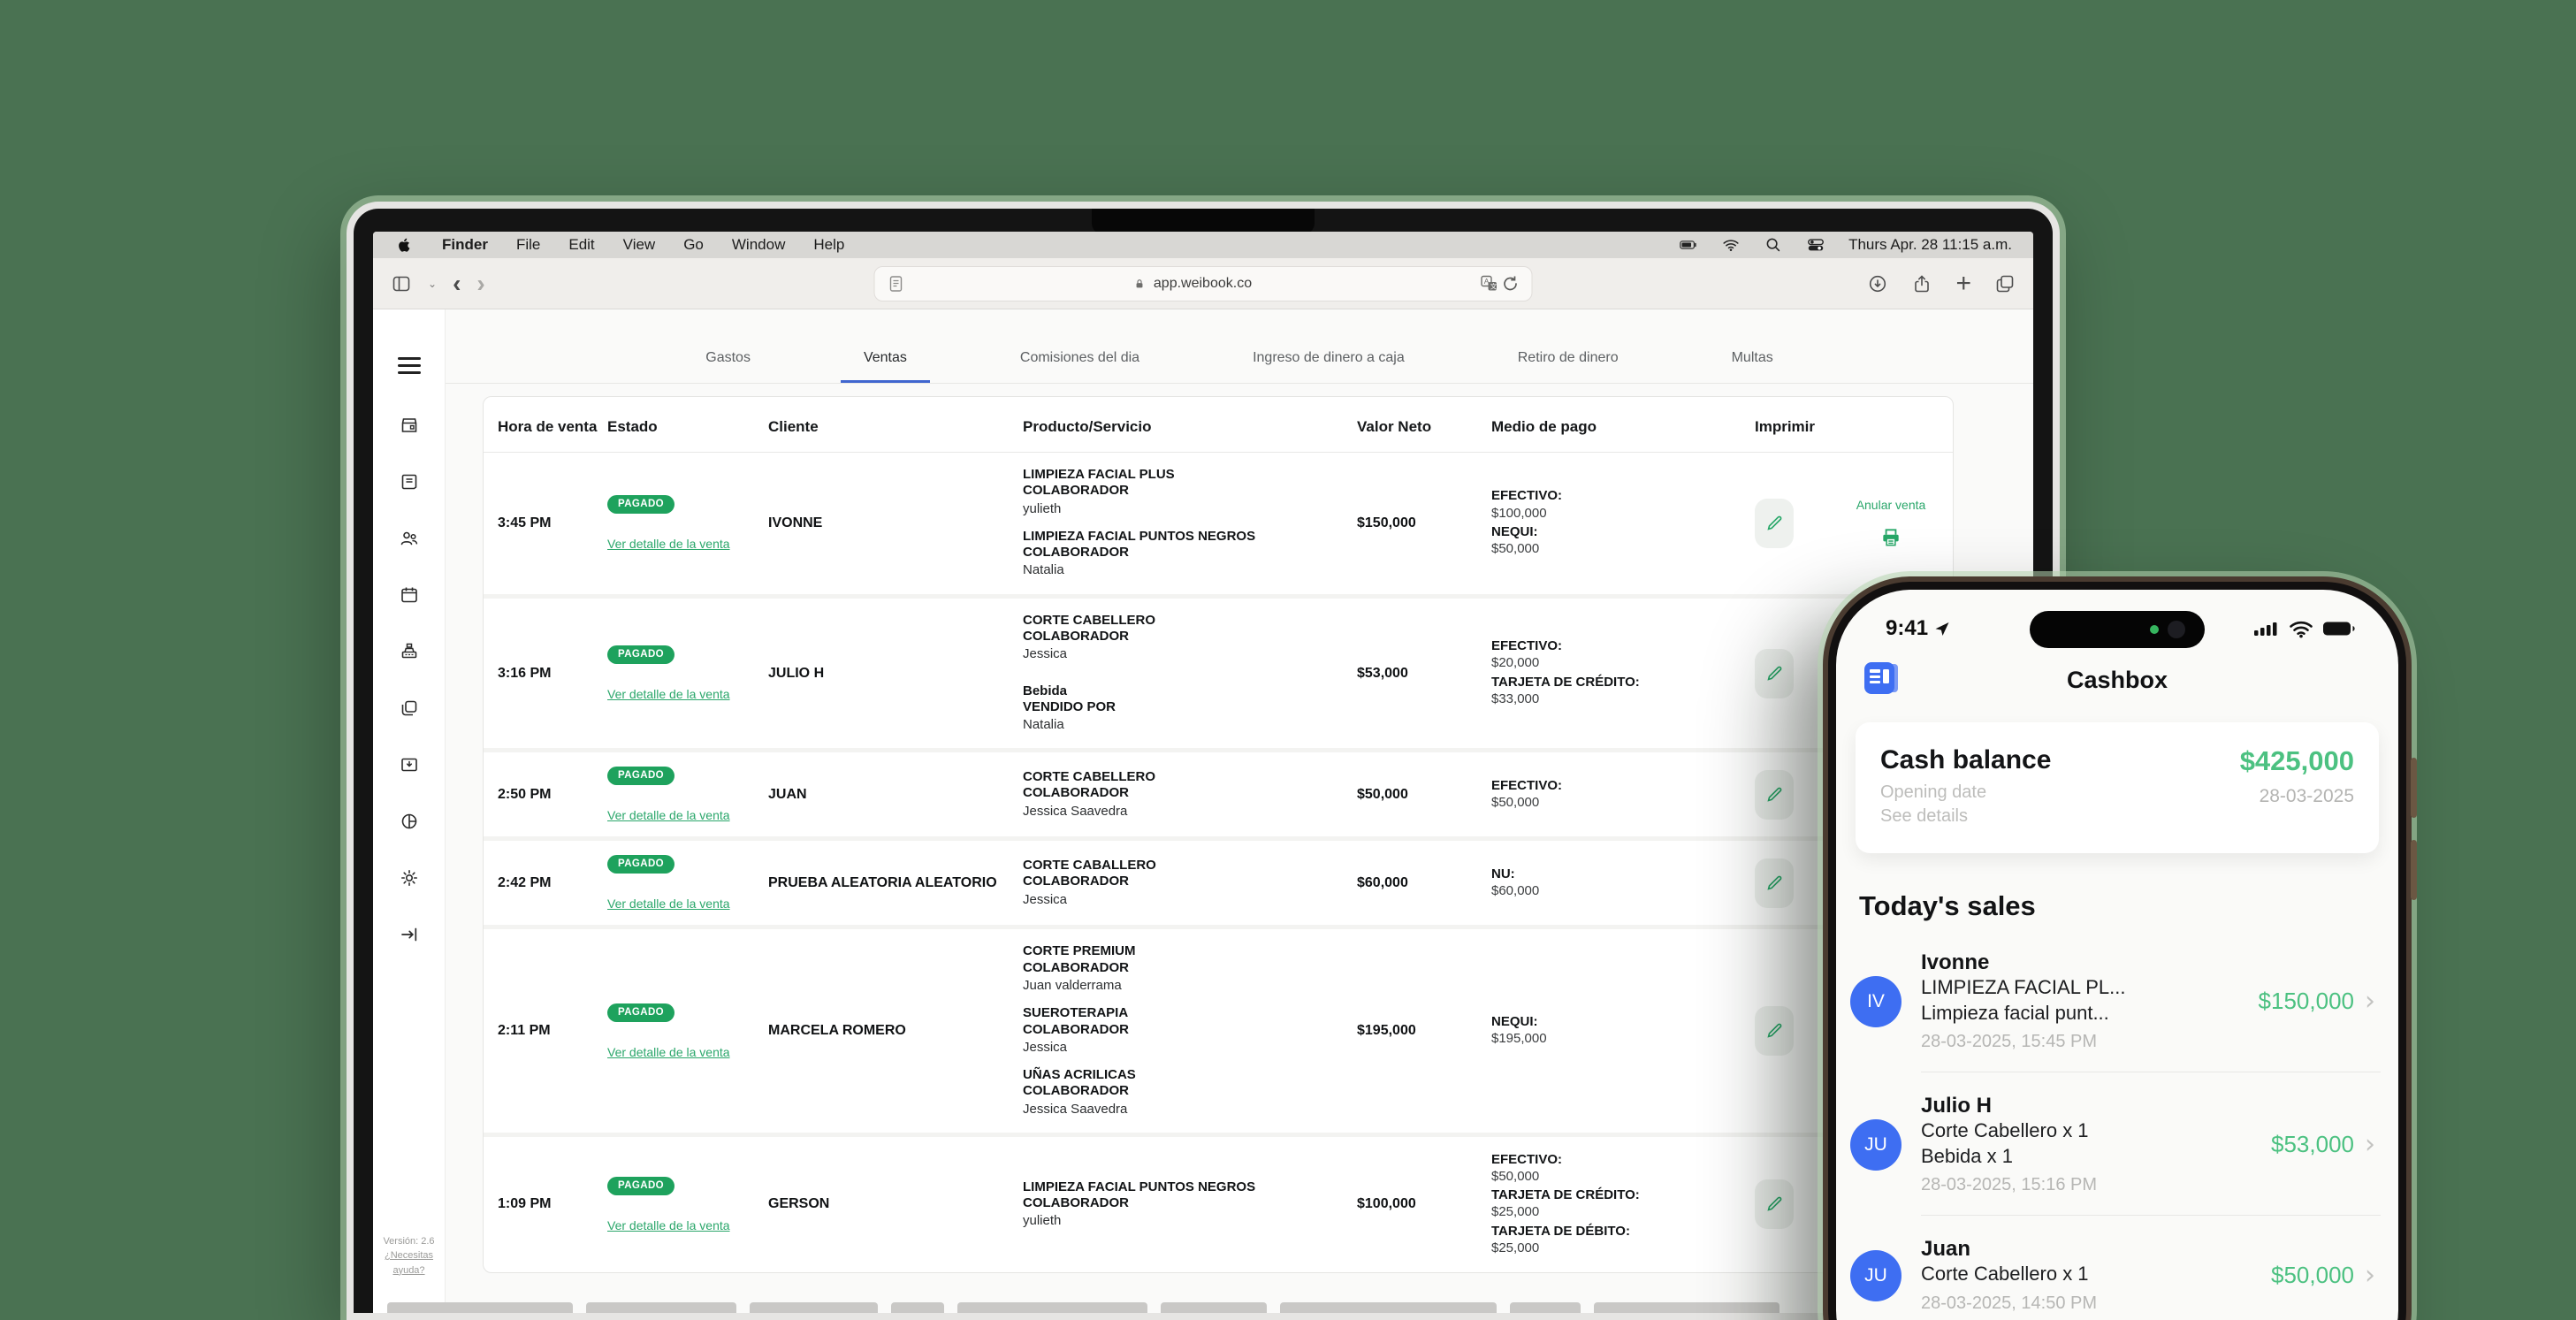 Image resolution: width=2576 pixels, height=1320 pixels. What do you see at coordinates (1731, 245) in the screenshot?
I see `wifi-icon` at bounding box center [1731, 245].